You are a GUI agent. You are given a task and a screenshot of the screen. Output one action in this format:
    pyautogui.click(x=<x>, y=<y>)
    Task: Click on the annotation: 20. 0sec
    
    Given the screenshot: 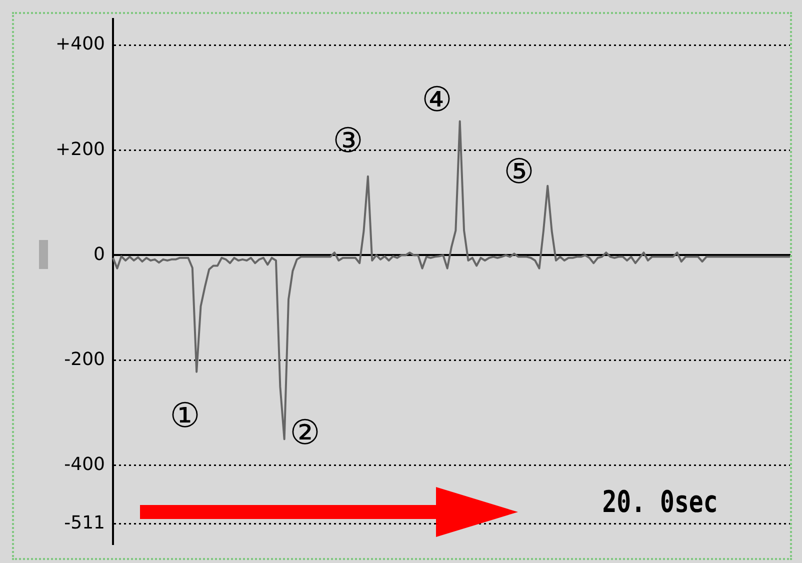 What is the action you would take?
    pyautogui.click(x=660, y=502)
    